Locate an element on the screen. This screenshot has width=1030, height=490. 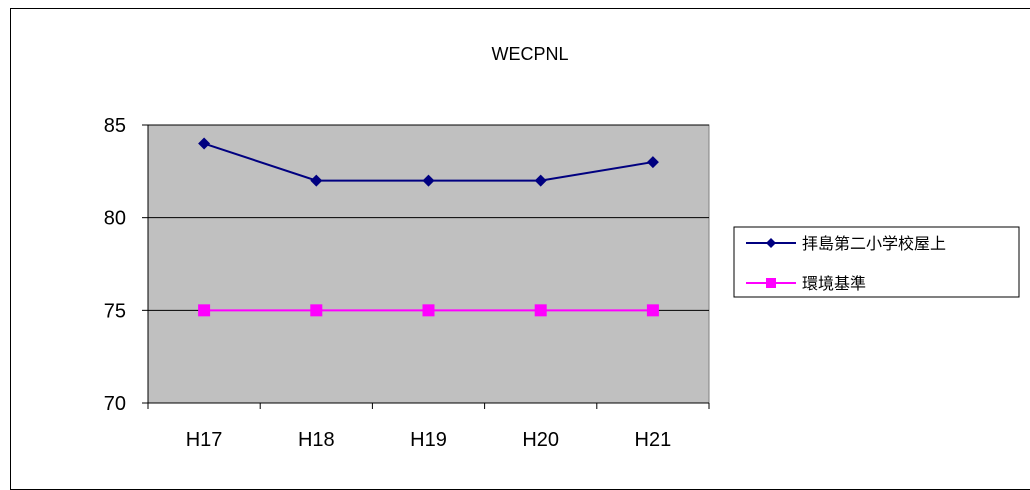
legend-label: 拝島第二小学校屋上 is located at coordinates (874, 244).